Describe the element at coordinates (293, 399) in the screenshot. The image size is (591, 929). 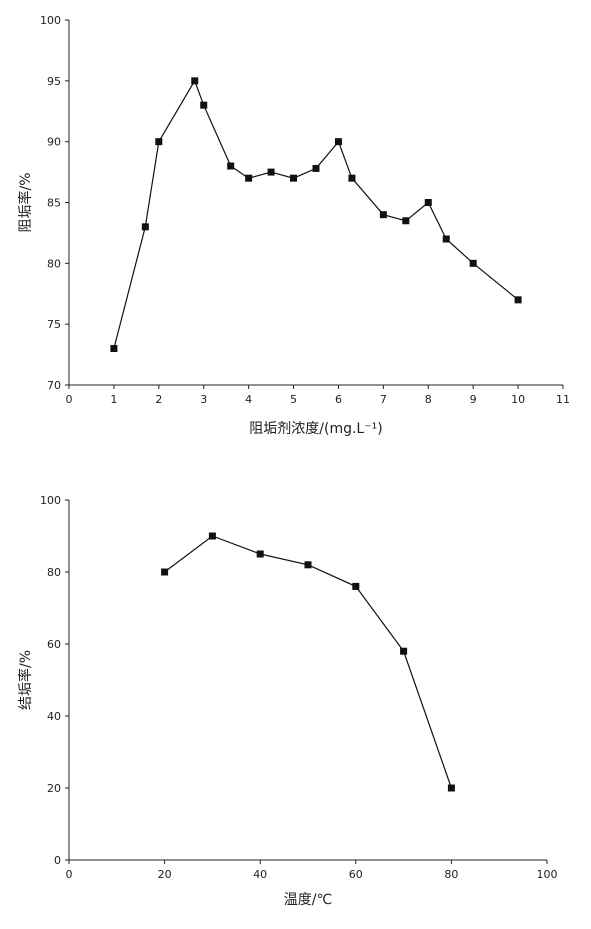
I see `x-tick-label: 5` at that location.